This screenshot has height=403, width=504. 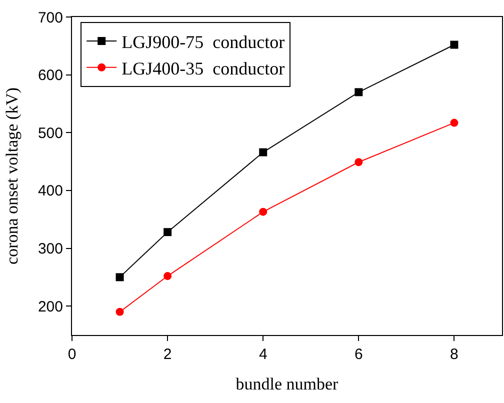 What do you see at coordinates (50, 133) in the screenshot?
I see `y-tick-label: 500` at bounding box center [50, 133].